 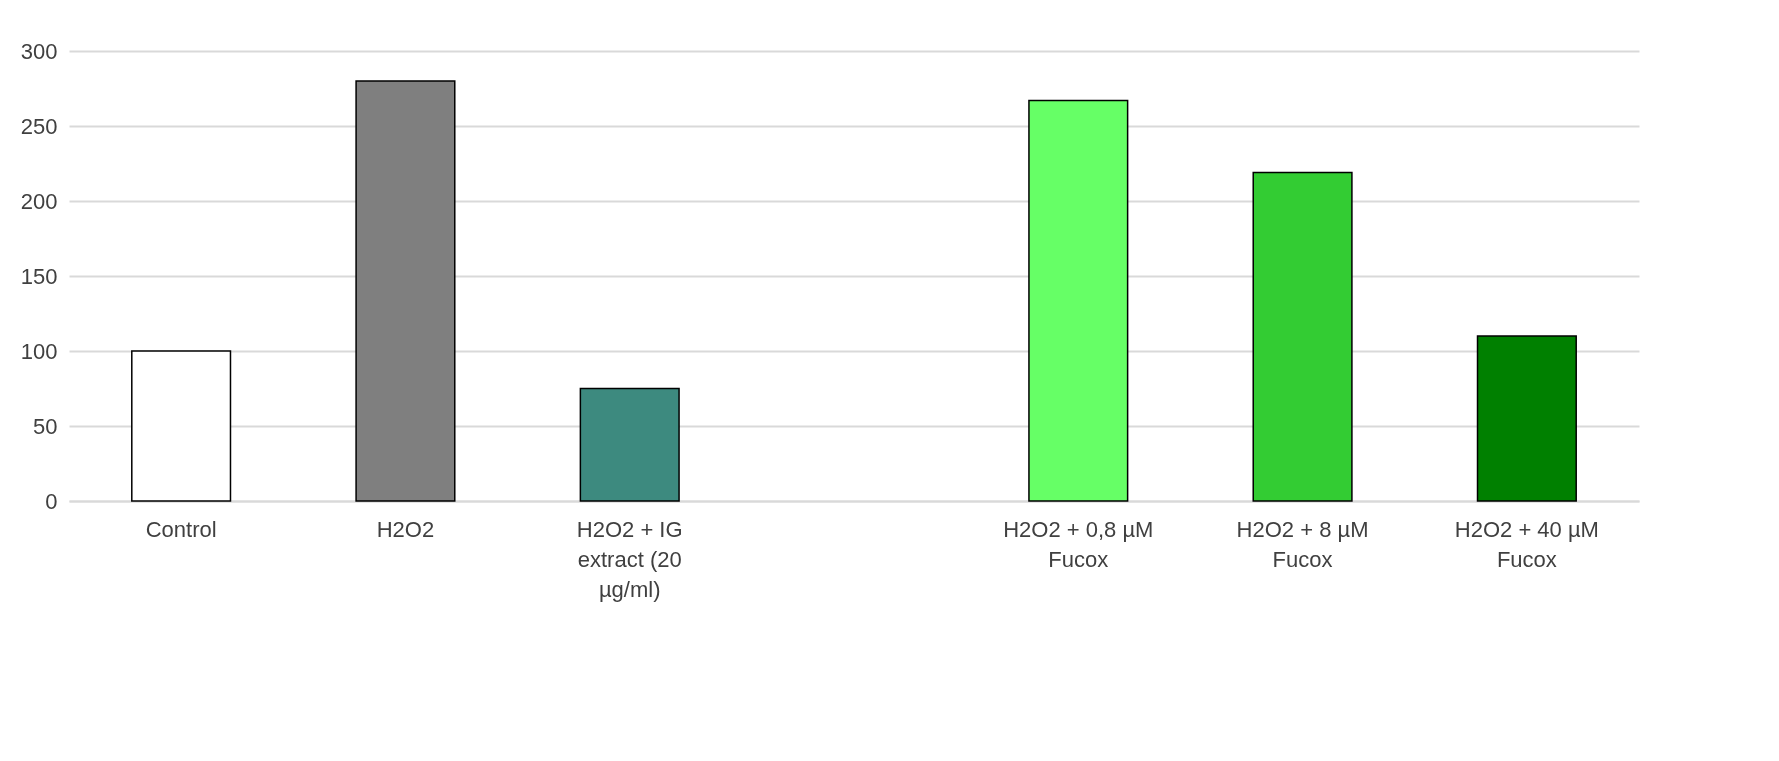 What do you see at coordinates (39, 201) in the screenshot?
I see `y-tick-label: 200` at bounding box center [39, 201].